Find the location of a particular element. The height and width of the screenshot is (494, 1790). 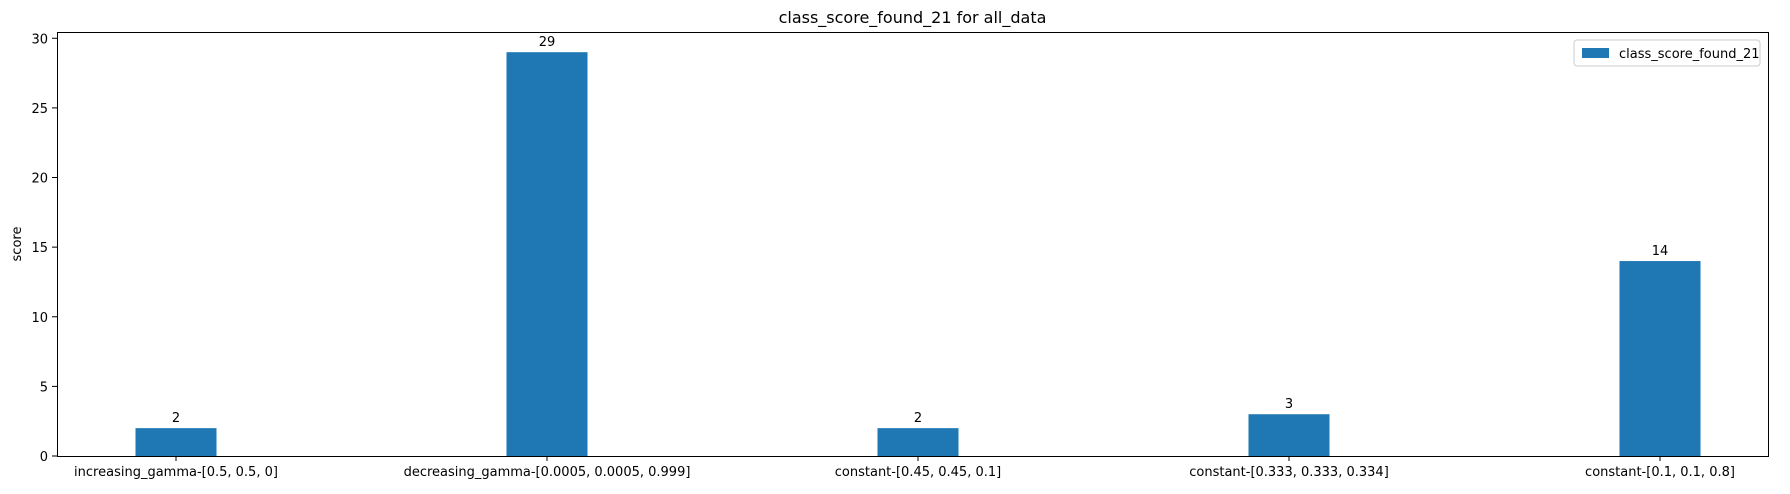

y-tick-label: 5 is located at coordinates (44, 387).